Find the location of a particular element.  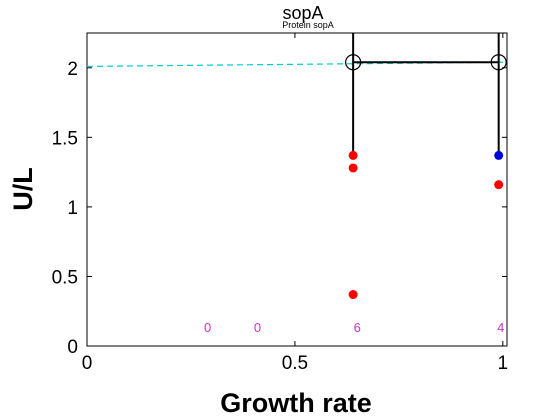

y-tick-label: 1.5 is located at coordinates (65, 138).